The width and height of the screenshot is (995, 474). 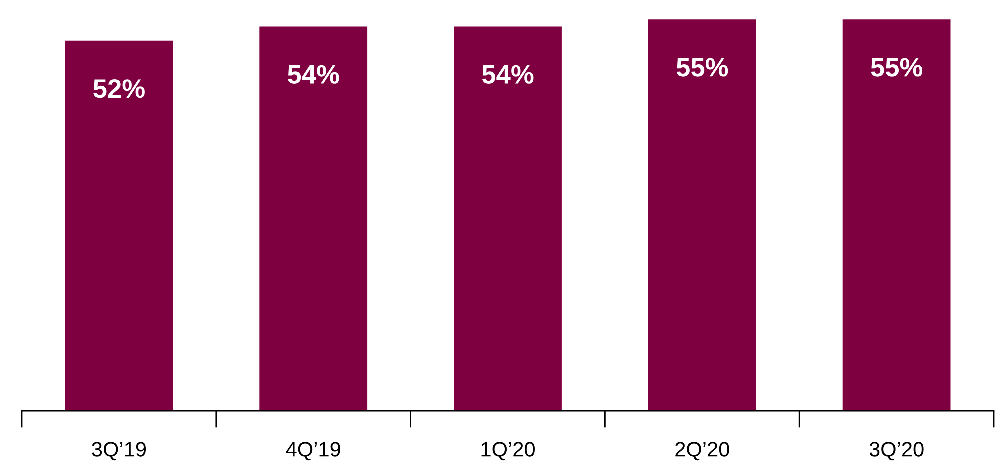 I want to click on x-tick-label: 3Q’20, so click(x=897, y=451).